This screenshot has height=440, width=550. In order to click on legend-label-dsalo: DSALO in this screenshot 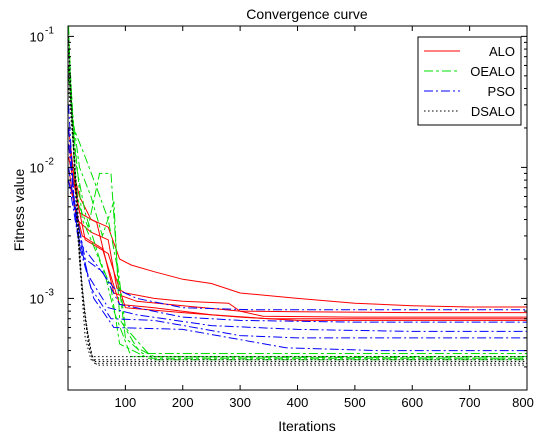, I will do `click(493, 111)`.